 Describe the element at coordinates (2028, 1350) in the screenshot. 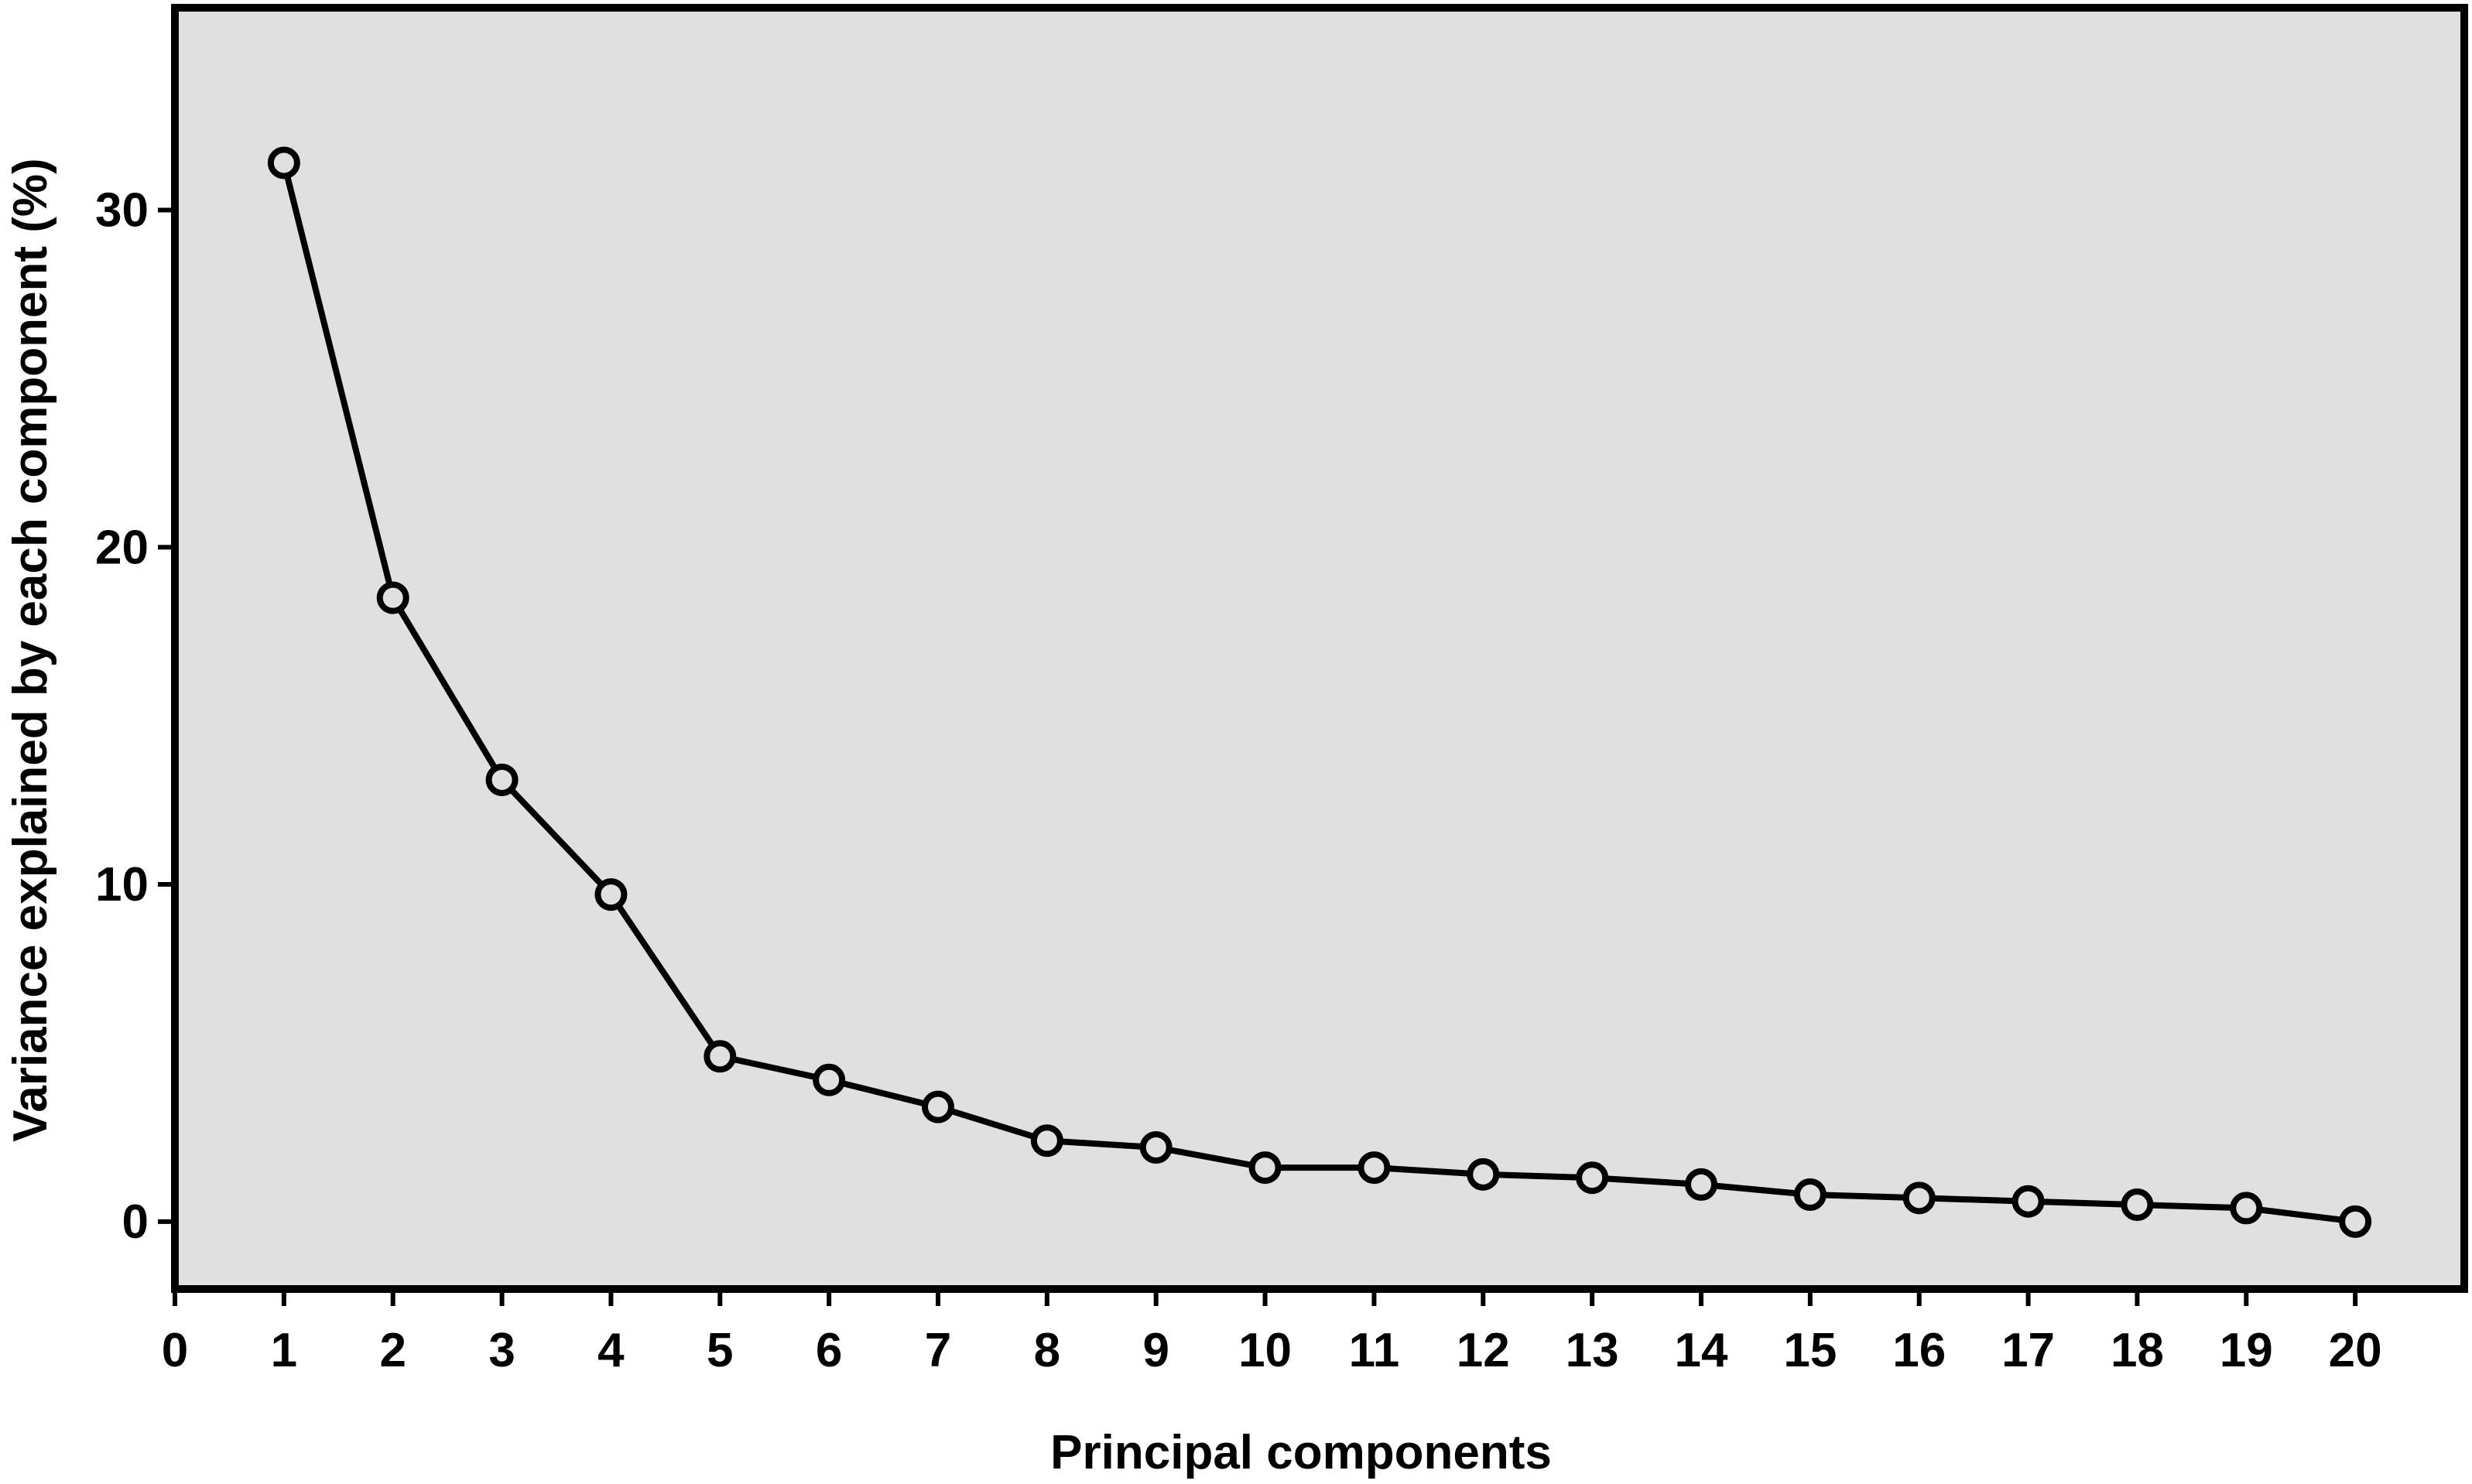

I see `x-tick-label: 17` at that location.